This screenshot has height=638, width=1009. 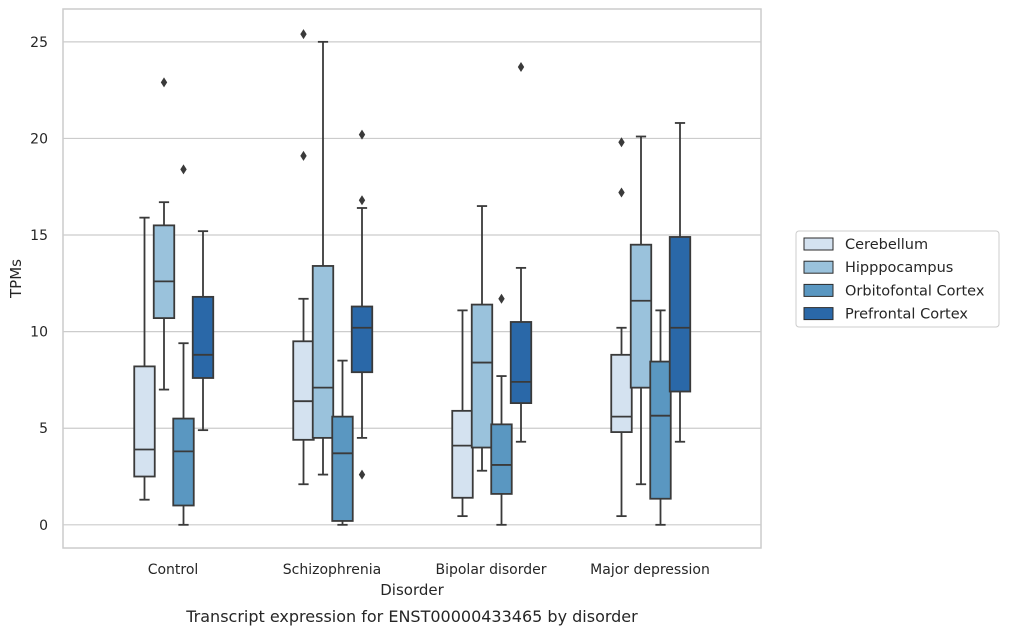 What do you see at coordinates (490, 570) in the screenshot?
I see `x-tick-label: Bipolar disorder` at bounding box center [490, 570].